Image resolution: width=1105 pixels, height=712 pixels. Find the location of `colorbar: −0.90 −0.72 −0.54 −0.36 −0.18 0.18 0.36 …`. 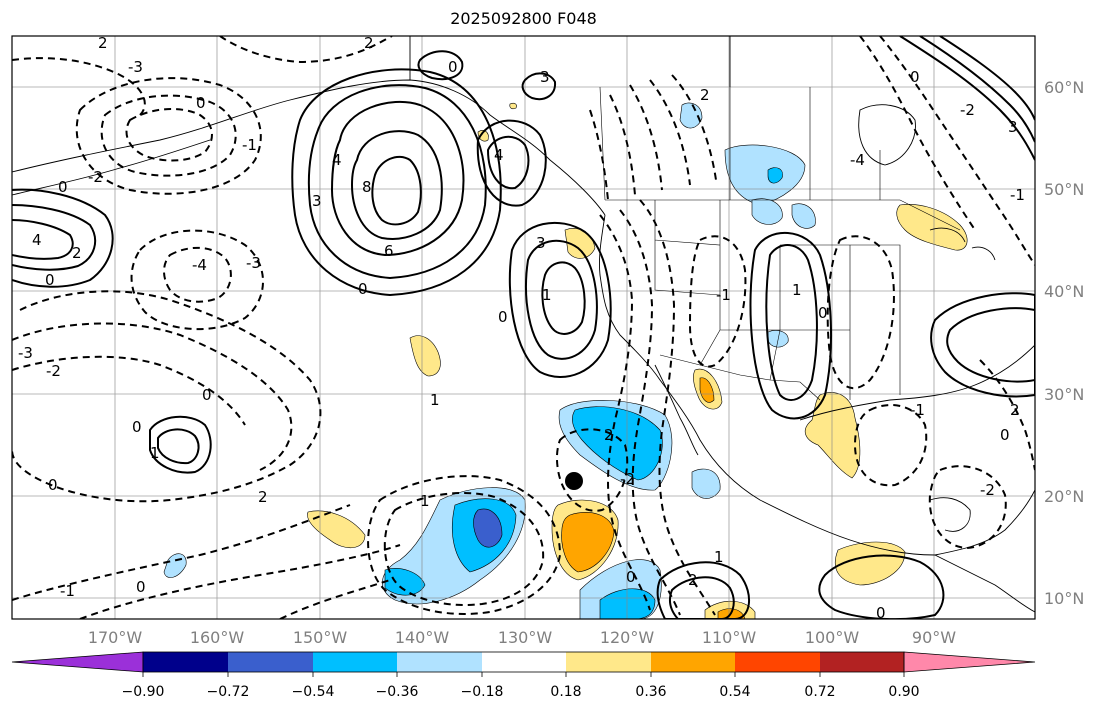

colorbar: −0.90 −0.72 −0.54 −0.36 −0.18 0.18 0.36 … is located at coordinates (523, 675).